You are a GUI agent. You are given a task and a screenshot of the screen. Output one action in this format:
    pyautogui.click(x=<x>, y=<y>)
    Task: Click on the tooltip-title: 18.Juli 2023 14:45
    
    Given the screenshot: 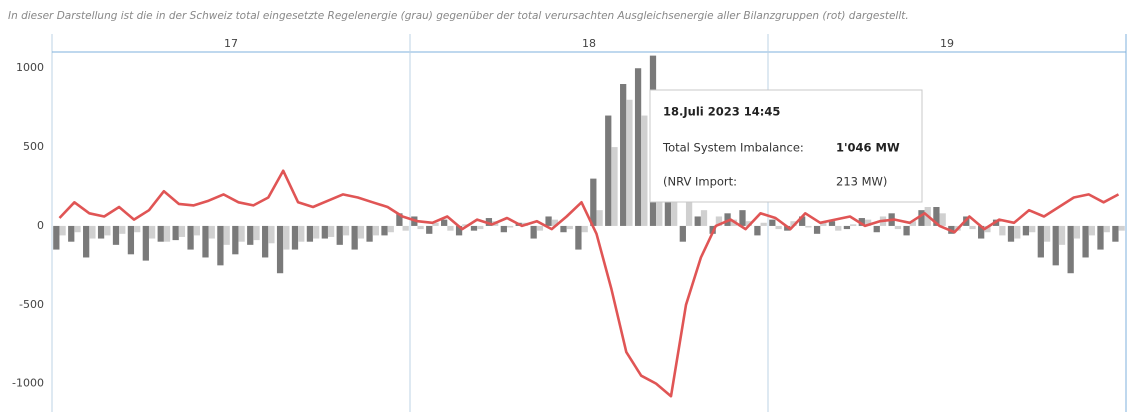 What is the action you would take?
    pyautogui.click(x=721, y=112)
    